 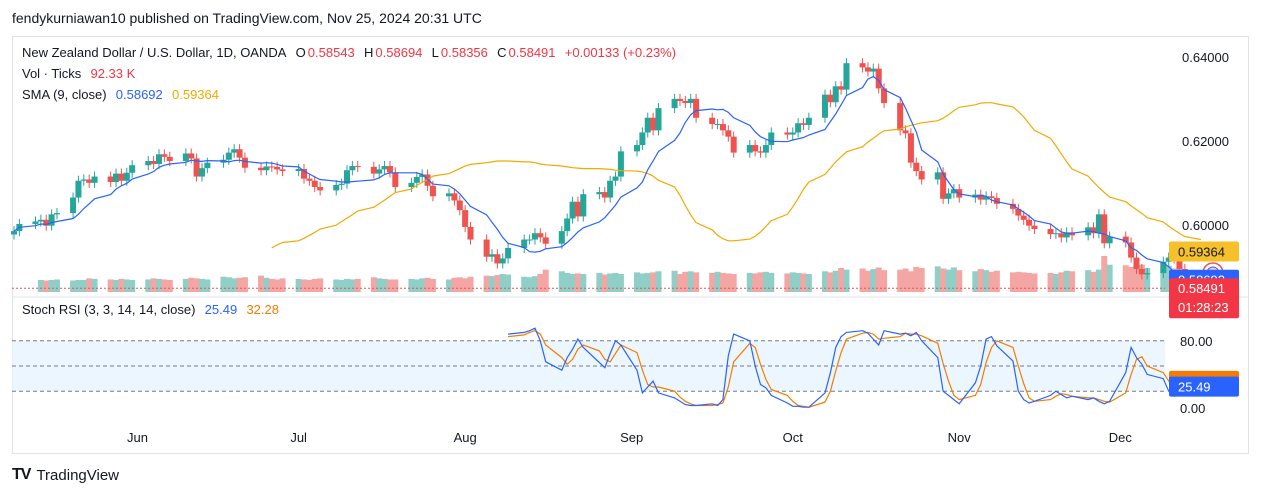 What do you see at coordinates (195, 94) in the screenshot?
I see `sma-slow-value: 0.59364` at bounding box center [195, 94].